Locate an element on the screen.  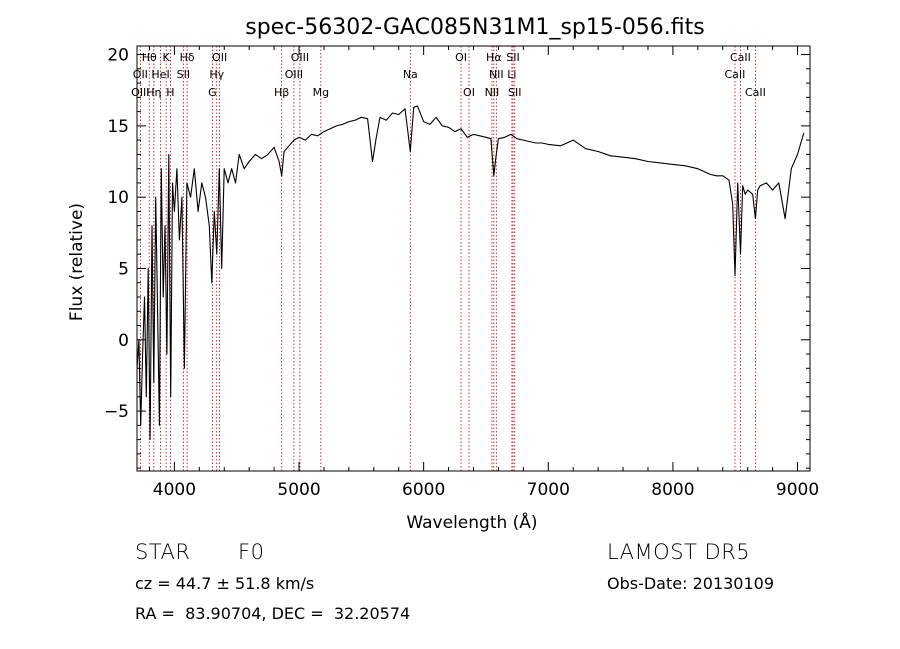
y-tick-label: 20 is located at coordinates (118, 56).